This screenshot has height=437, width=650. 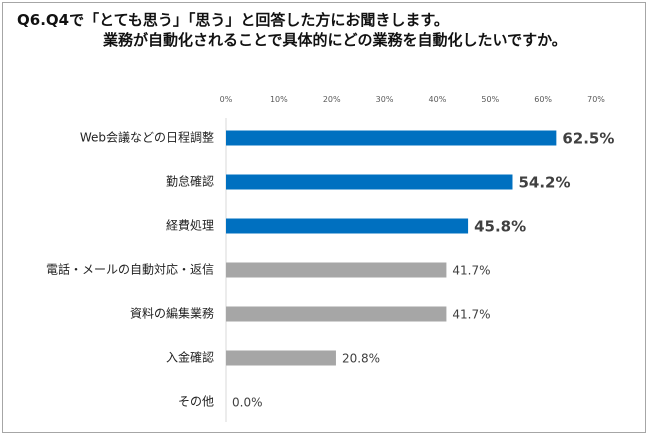 What do you see at coordinates (500, 227) in the screenshot?
I see `value-label: 45.8%` at bounding box center [500, 227].